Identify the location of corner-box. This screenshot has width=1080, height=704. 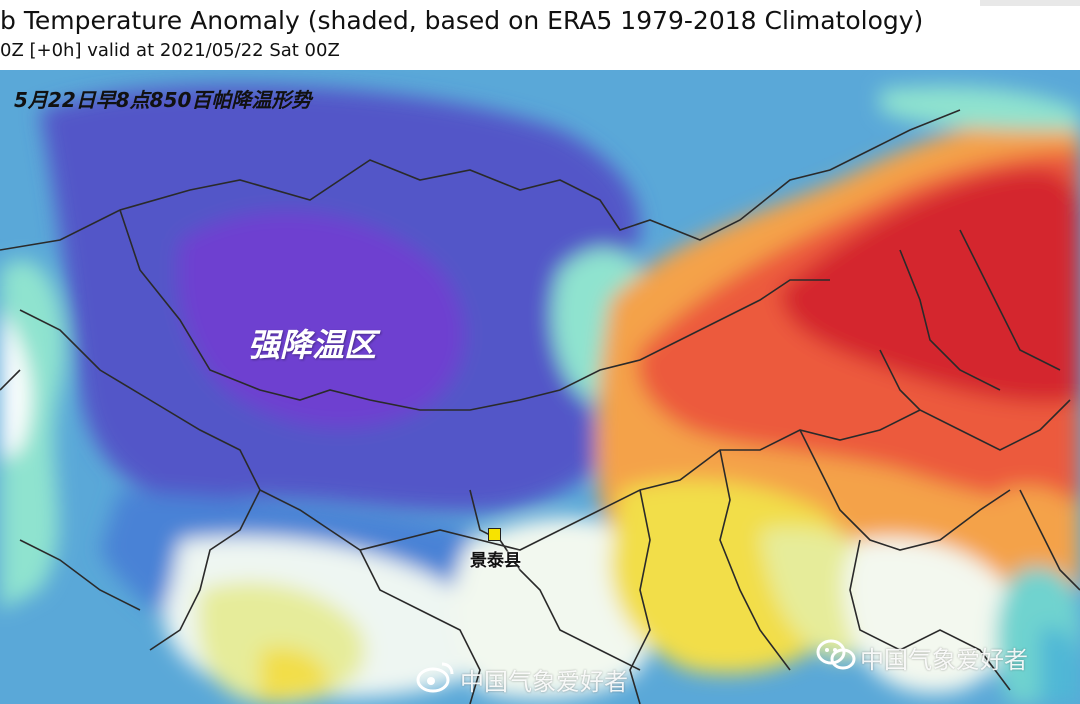
(1030, 3).